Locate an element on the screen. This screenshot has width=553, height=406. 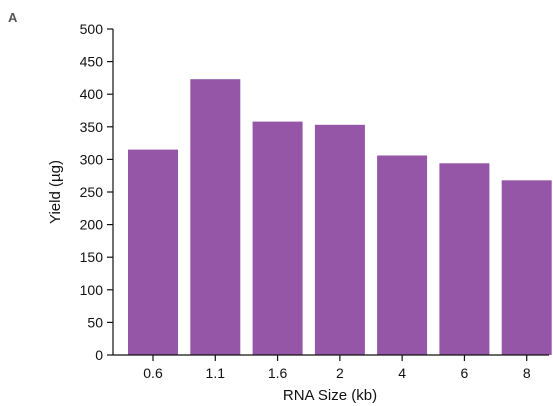
x-tick-label: 4 is located at coordinates (402, 373).